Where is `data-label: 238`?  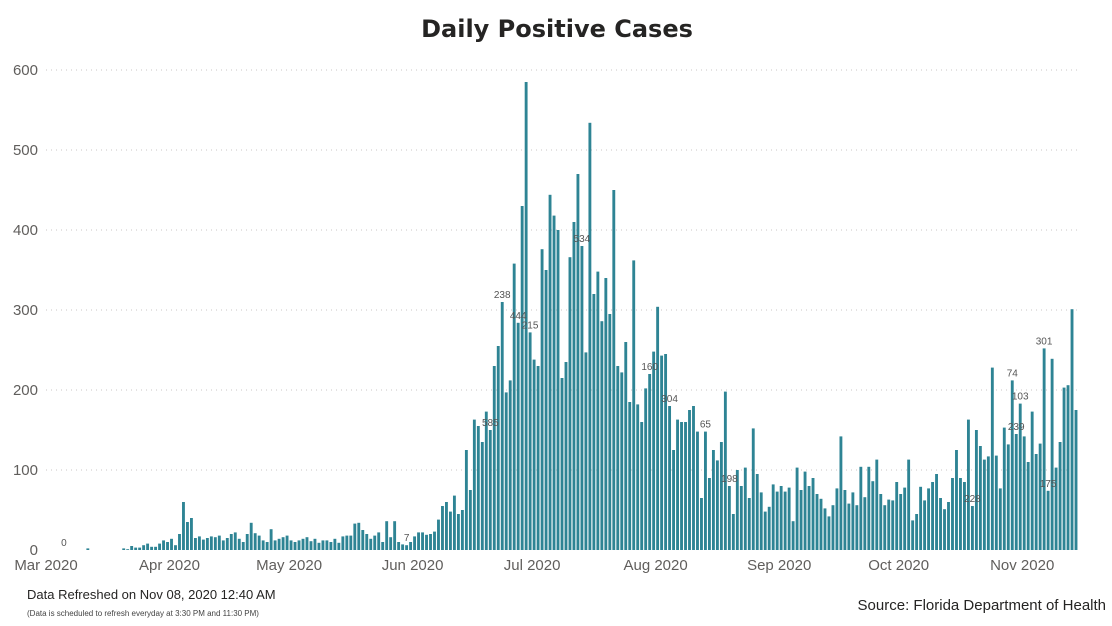
data-label: 238 is located at coordinates (502, 295).